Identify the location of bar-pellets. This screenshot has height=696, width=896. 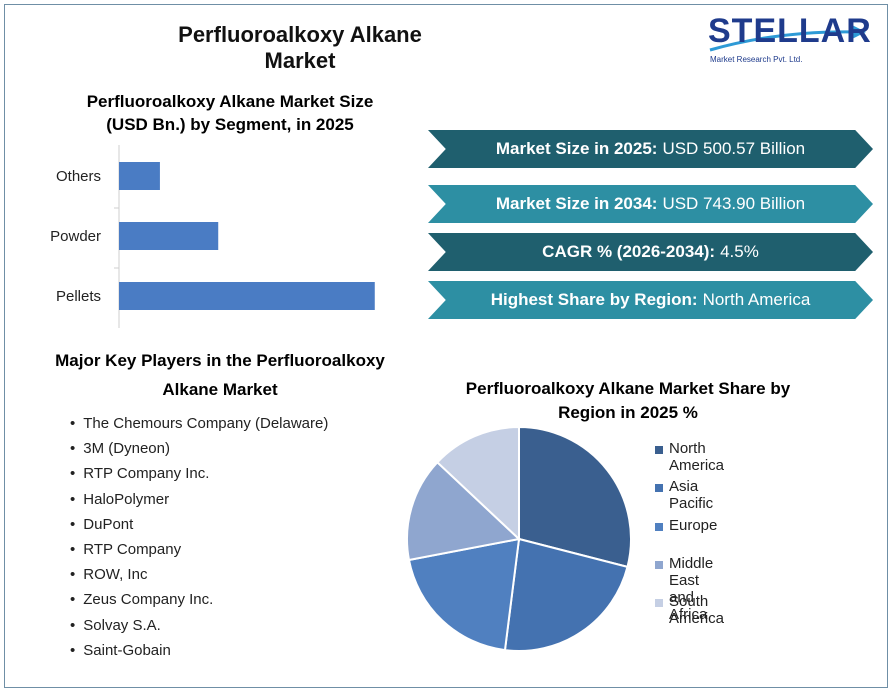
(247, 296).